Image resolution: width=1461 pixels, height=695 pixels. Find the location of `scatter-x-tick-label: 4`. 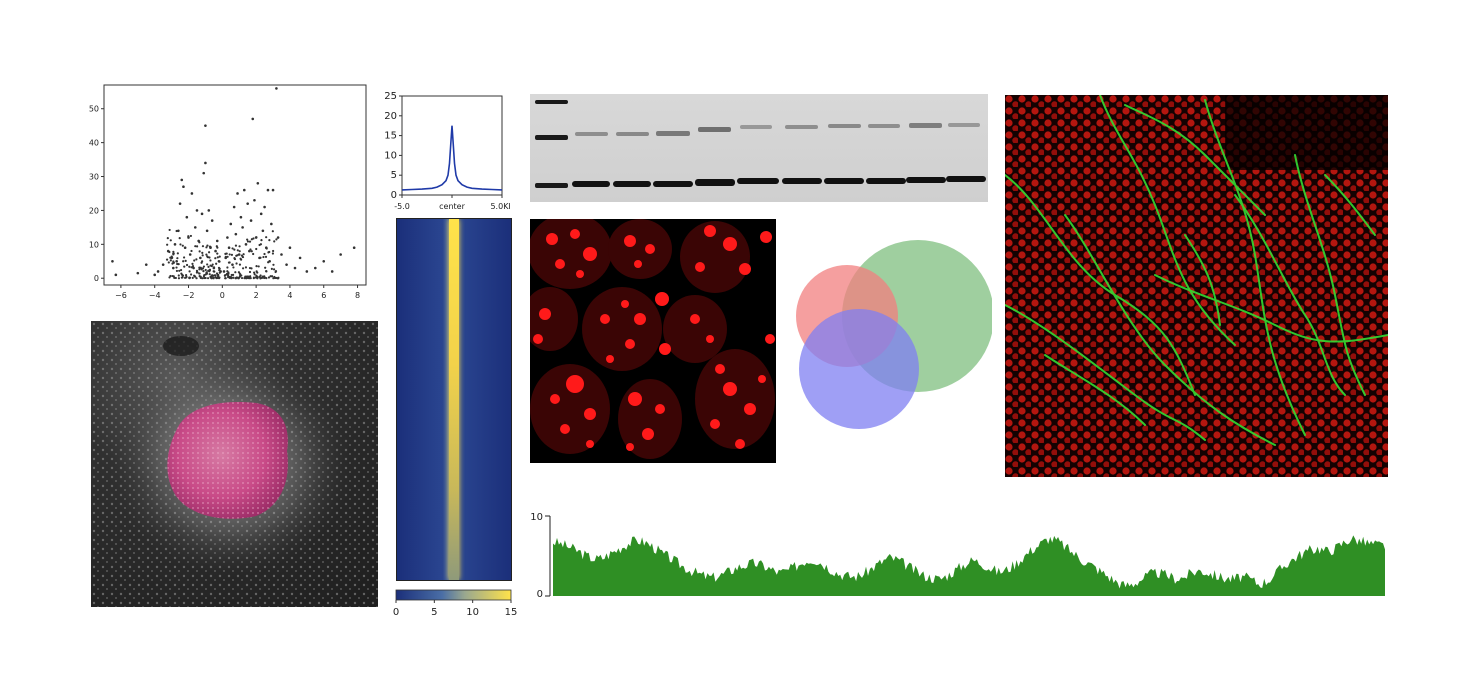

scatter-x-tick-label: 4 is located at coordinates (289, 295).